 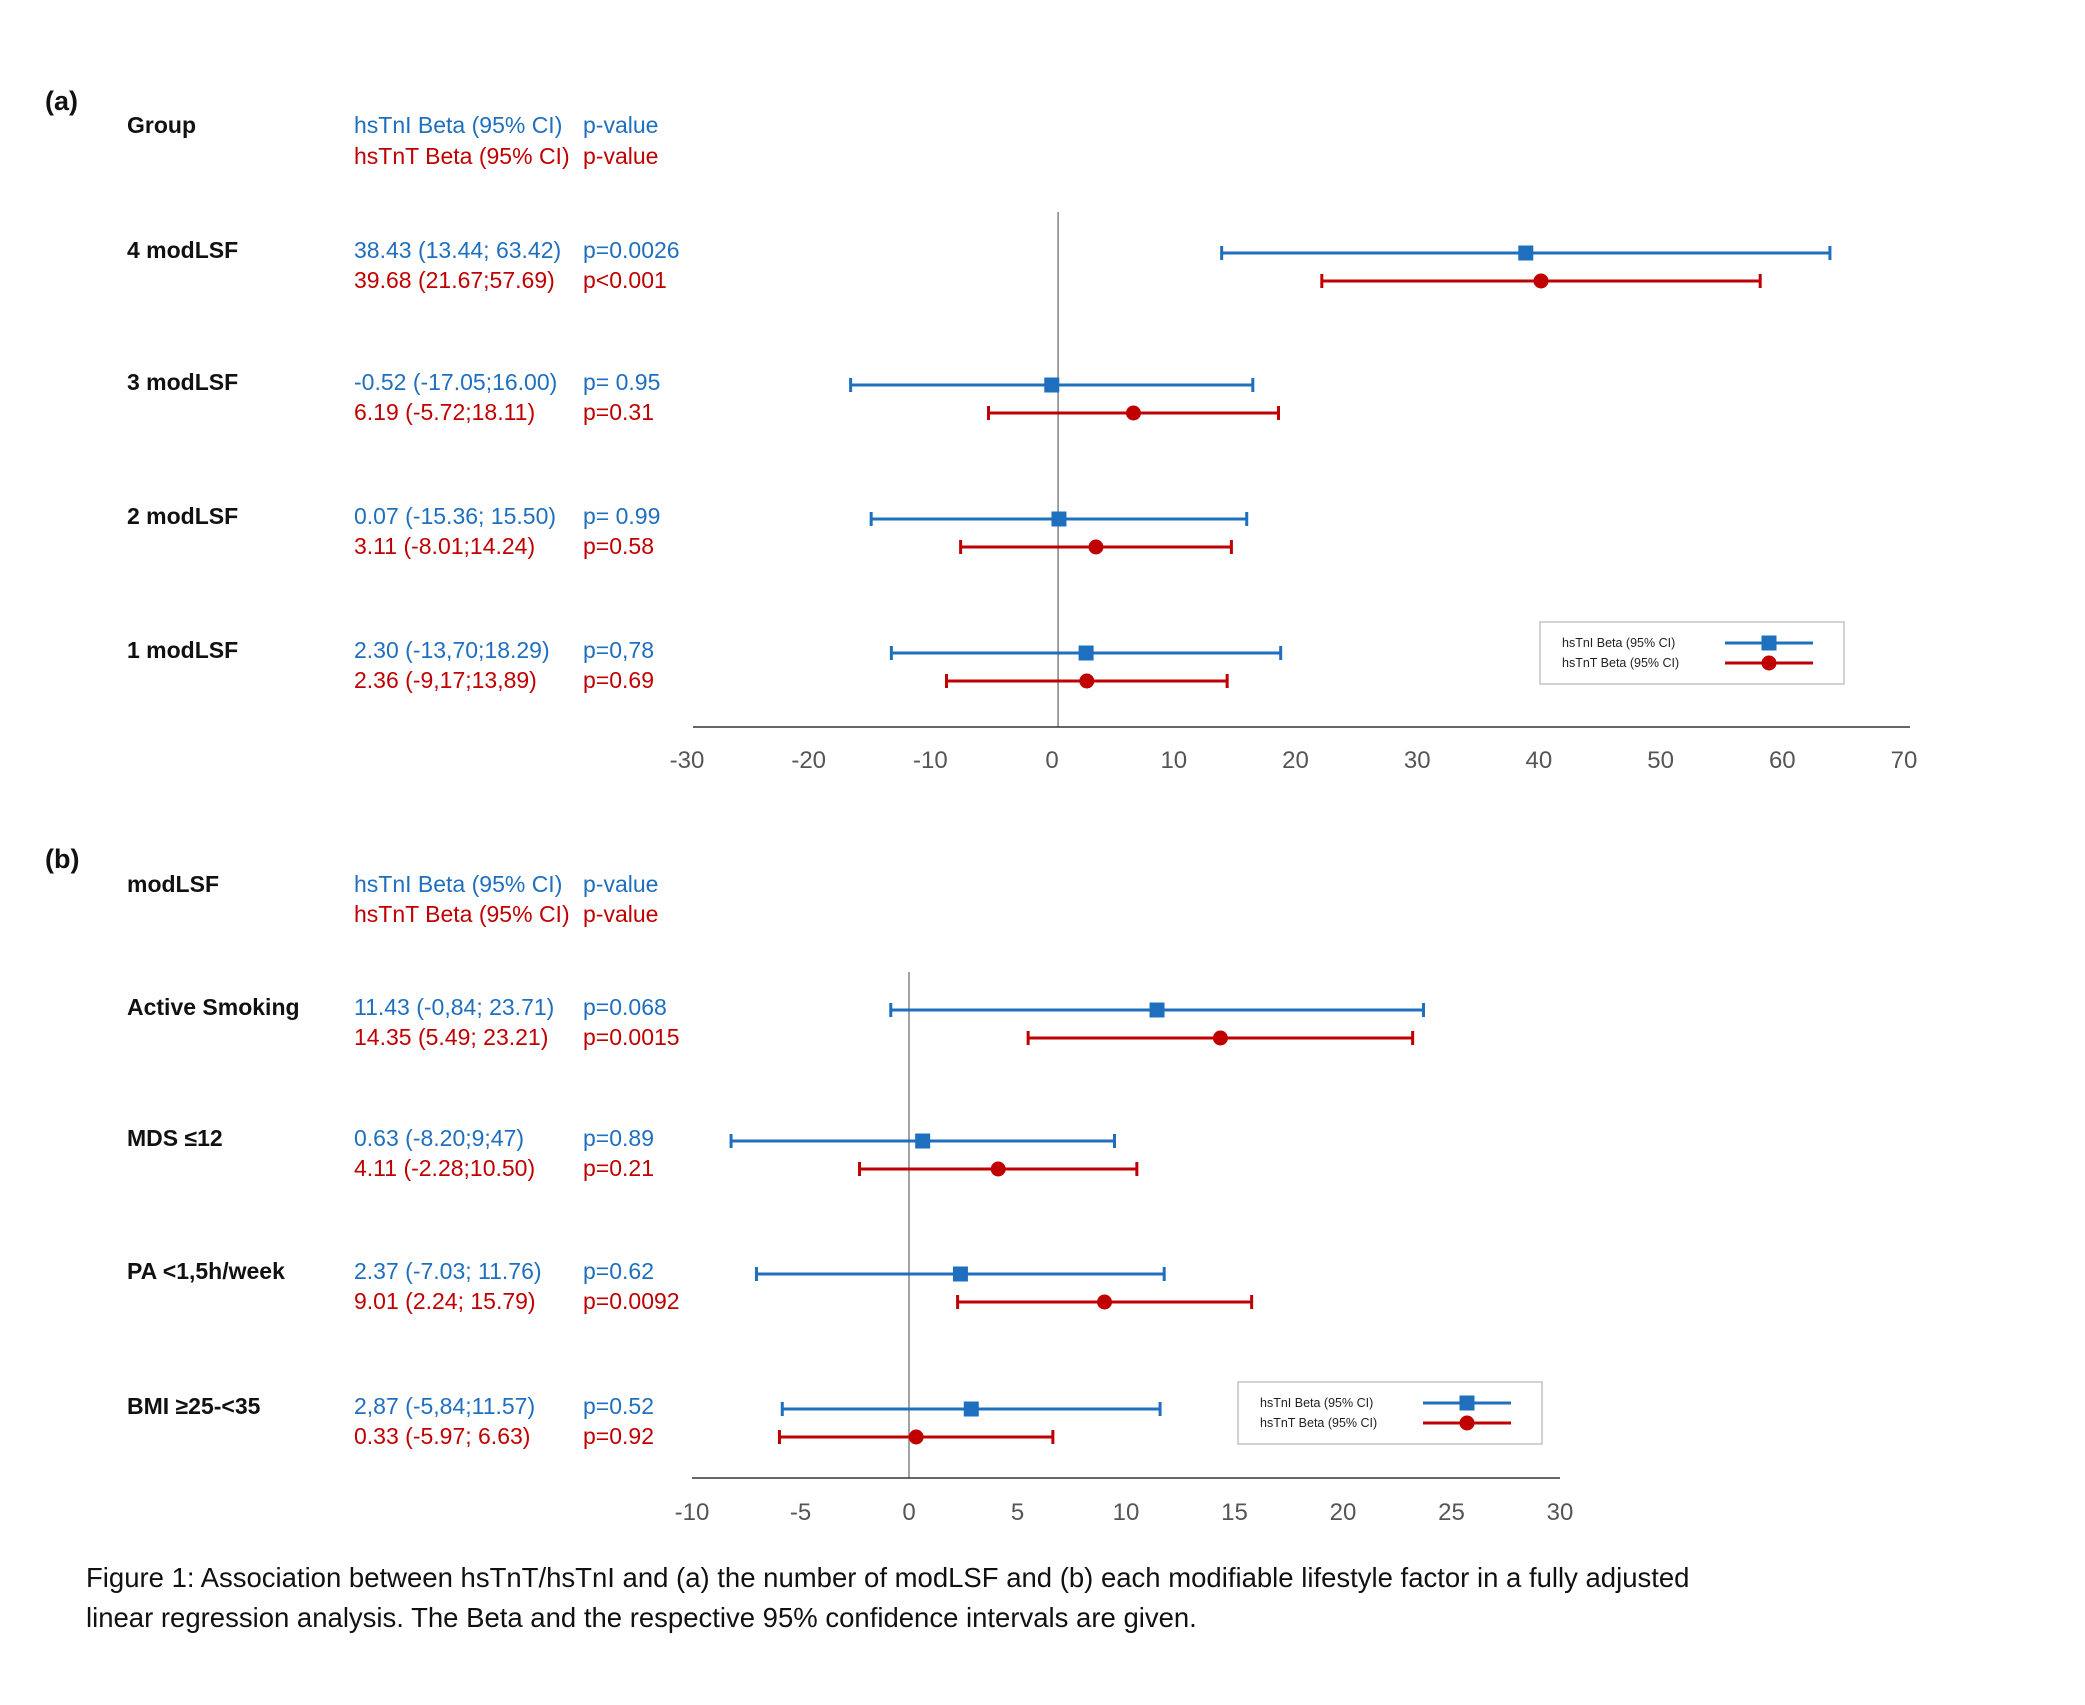 I want to click on row-label: 4 modLSF, so click(x=182, y=250).